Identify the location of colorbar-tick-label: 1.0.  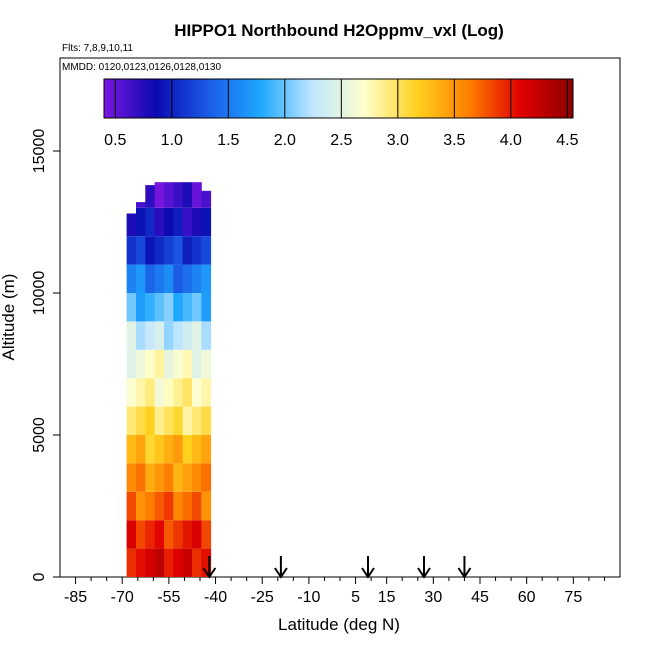
(172, 140).